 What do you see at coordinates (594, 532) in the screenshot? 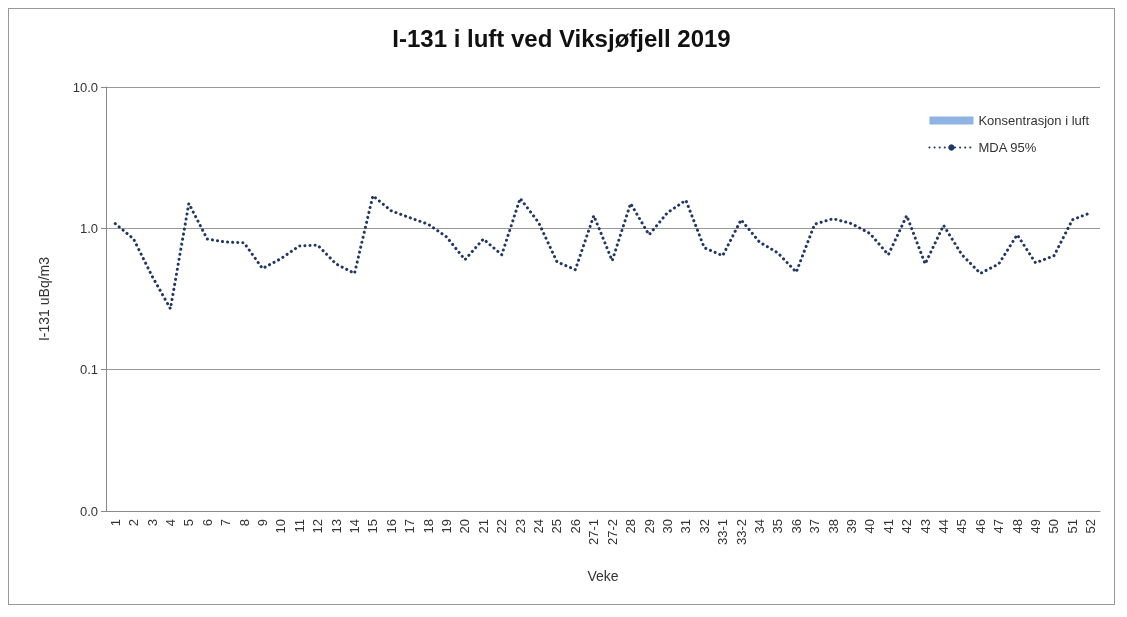
I see `x-tick-label: 27-1` at bounding box center [594, 532].